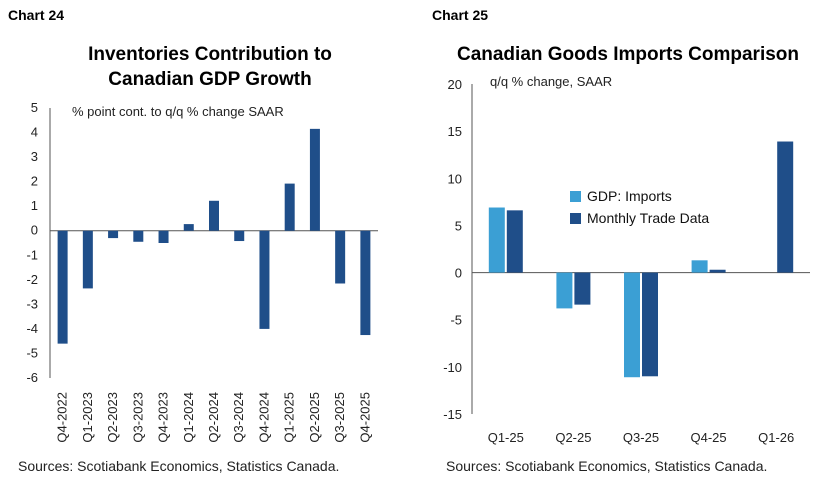 This screenshot has width=828, height=482. I want to click on chart-legend: GDP: Imports Monthly Trade Data, so click(639, 207).